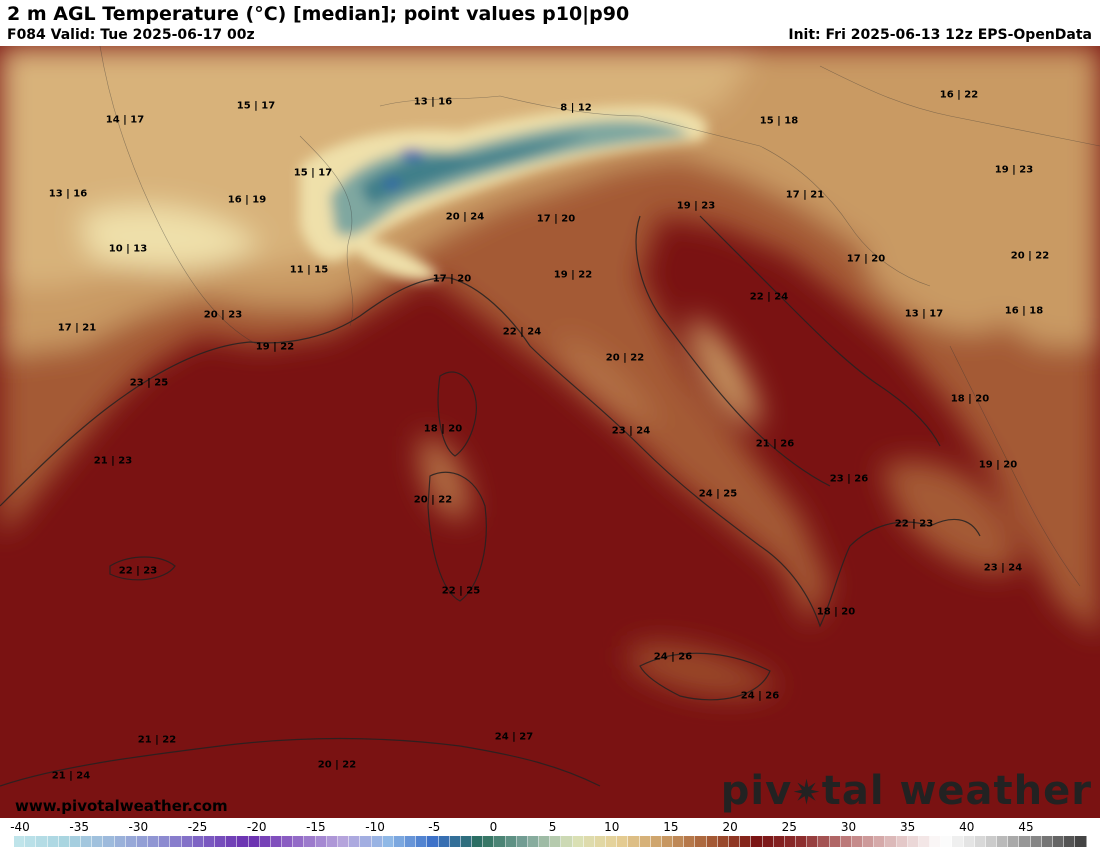 Image resolution: width=1100 pixels, height=850 pixels. Describe the element at coordinates (434, 827) in the screenshot. I see `legend-tick: -5` at that location.